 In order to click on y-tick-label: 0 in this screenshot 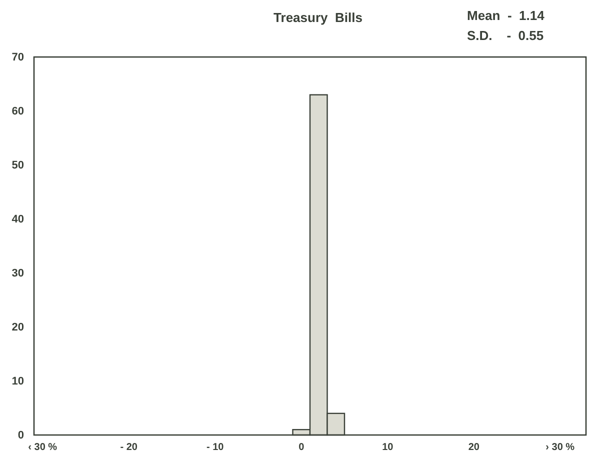, I will do `click(21, 436)`.